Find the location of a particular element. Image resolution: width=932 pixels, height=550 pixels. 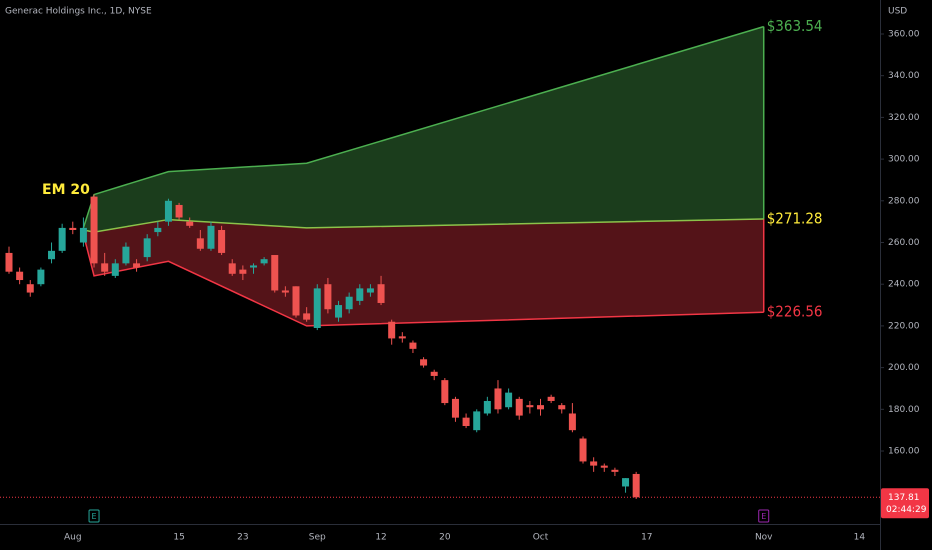

y-tick-label: 320.00 is located at coordinates (904, 118).